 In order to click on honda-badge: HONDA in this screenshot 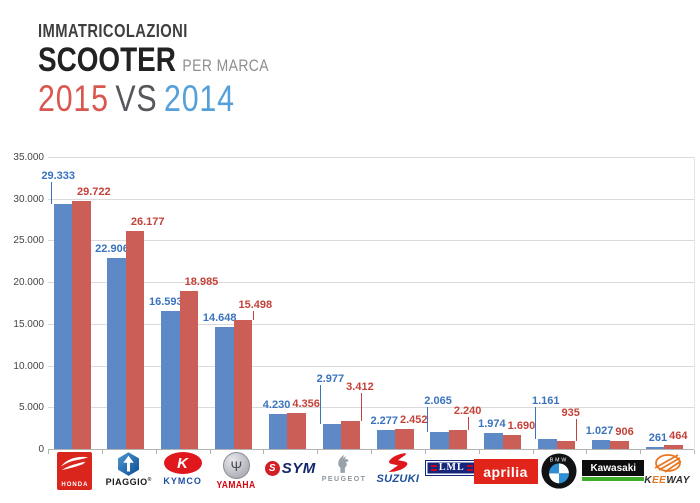, I will do `click(75, 471)`.